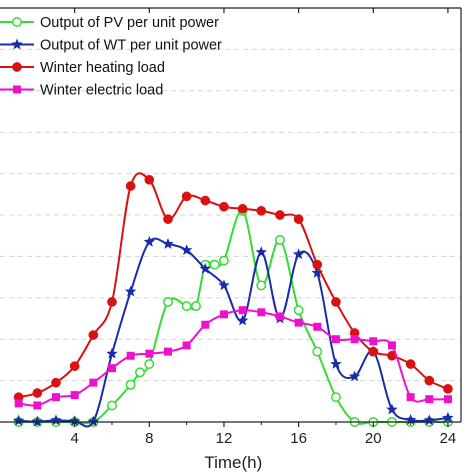  I want to click on legend-label-2: Winter heating load, so click(102, 68).